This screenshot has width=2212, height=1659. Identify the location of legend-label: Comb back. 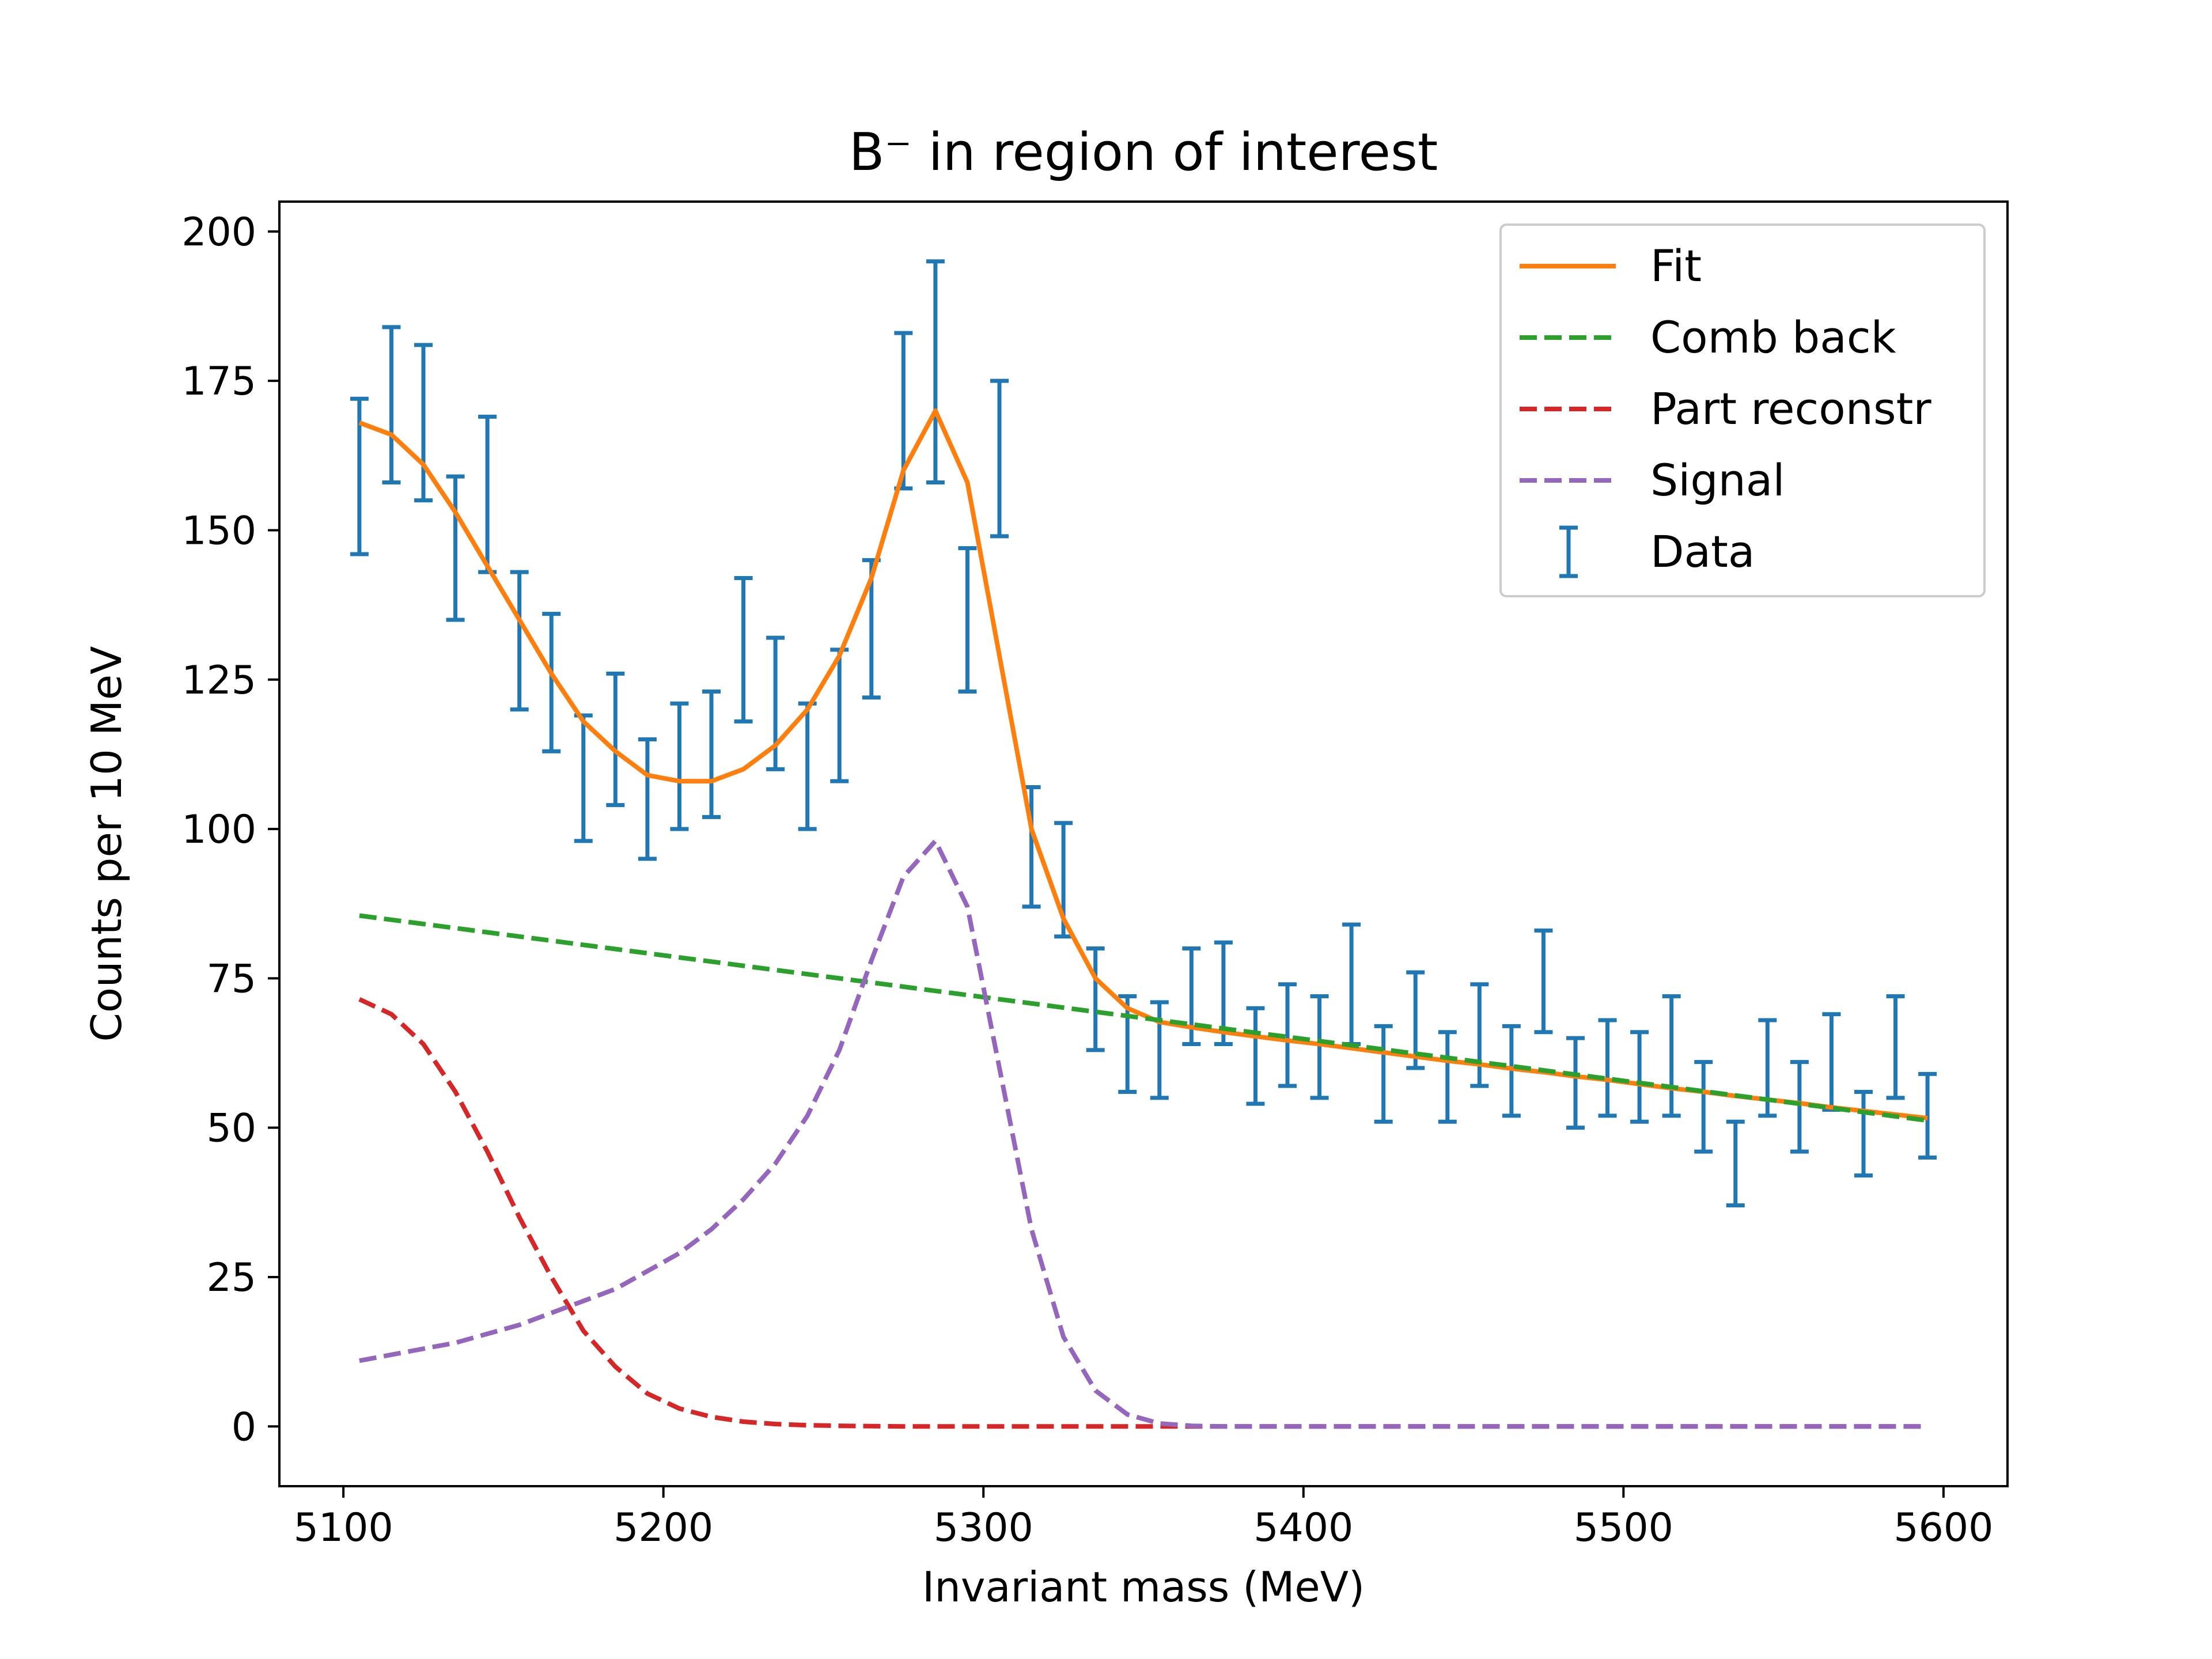
(1773, 337).